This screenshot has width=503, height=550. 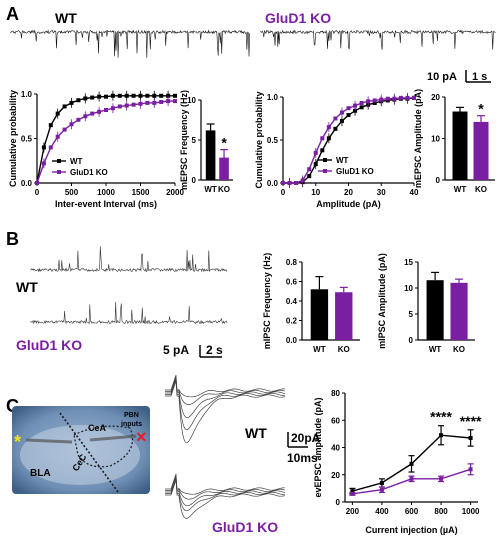 What do you see at coordinates (382, 301) in the screenshot?
I see `y-axis-label: mIPSC Amplitude (pA)` at bounding box center [382, 301].